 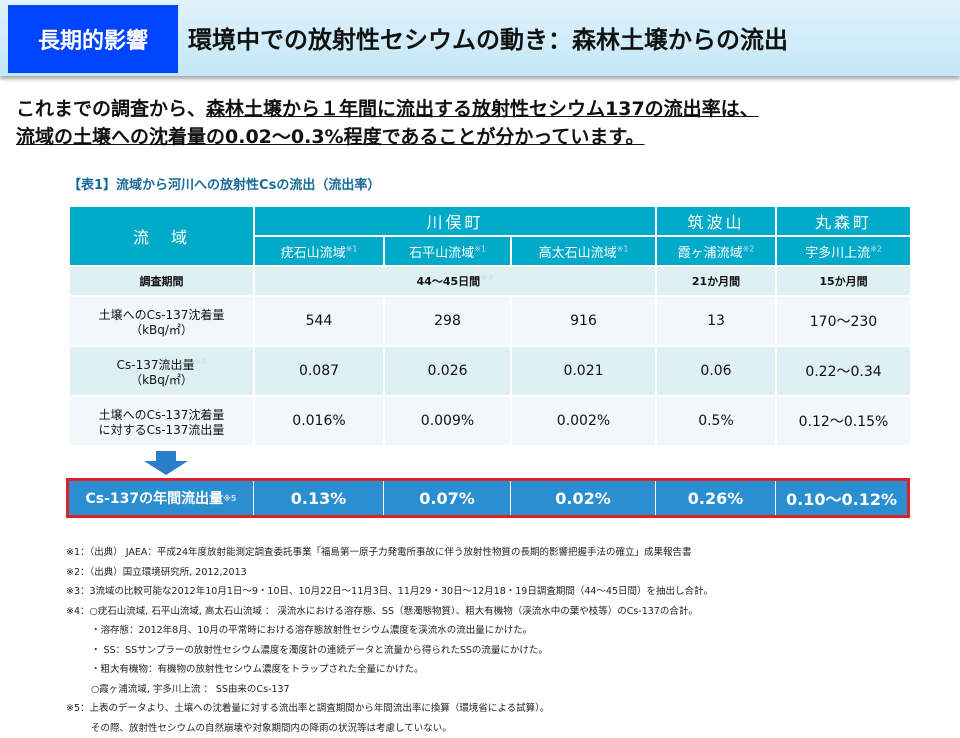 I want to click on footnote: ○霞ヶ浦流域, 宇多川上流 ： SS由来のCs-137, so click(x=389, y=690).